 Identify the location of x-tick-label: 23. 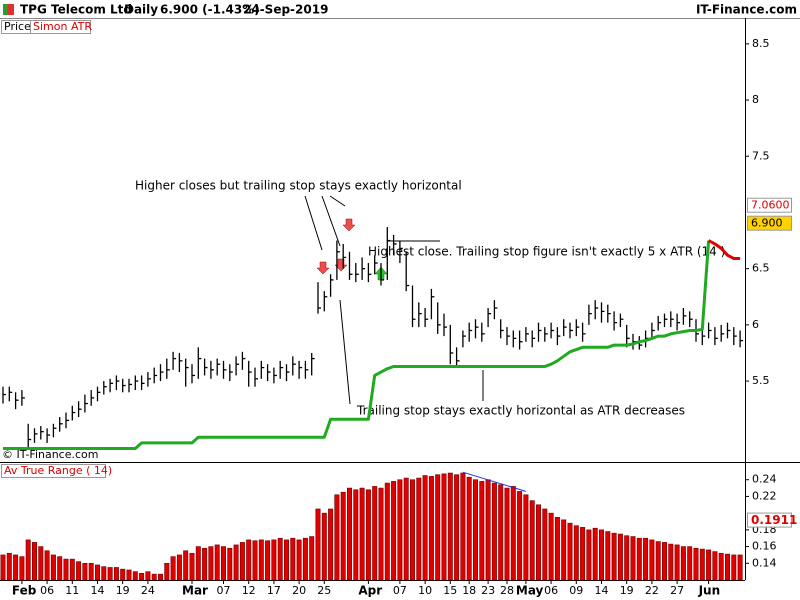
(488, 590).